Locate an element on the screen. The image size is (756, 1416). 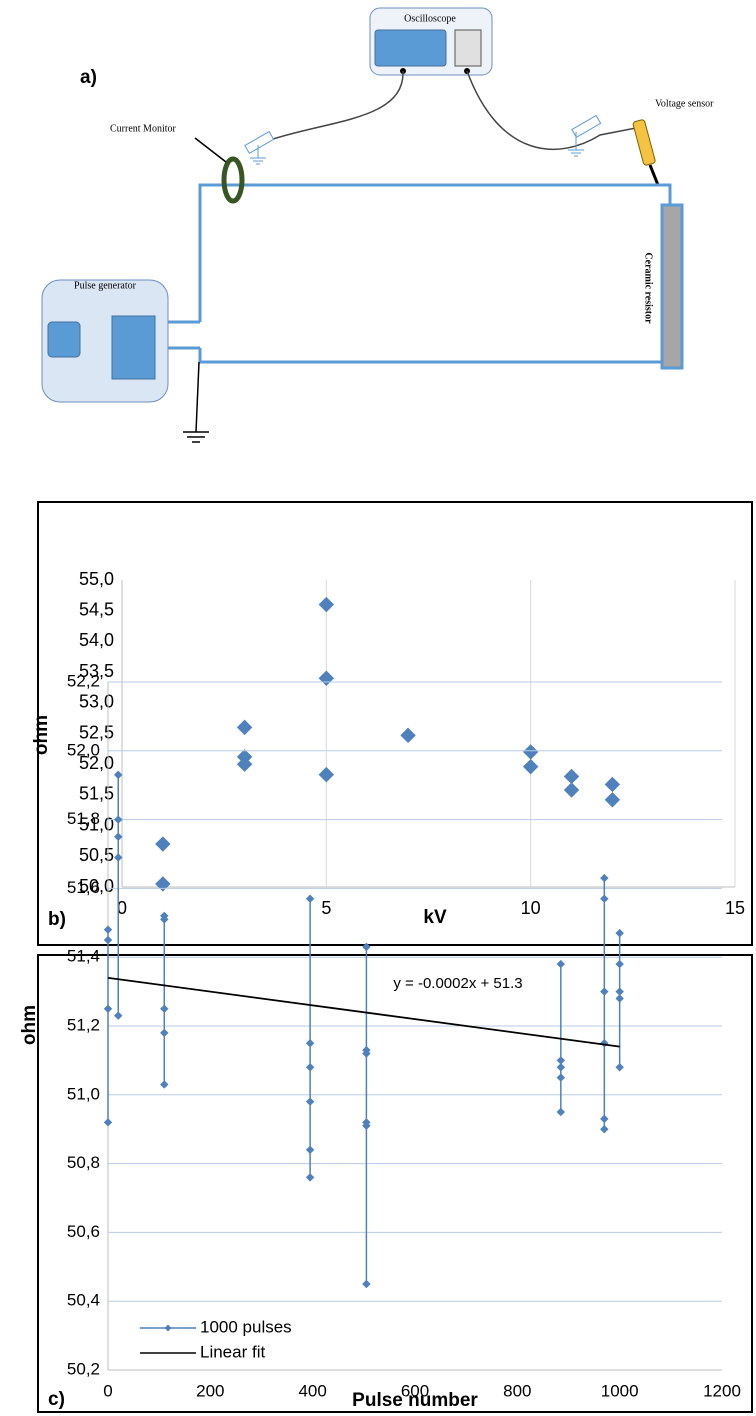
cable is located at coordinates (336, 105).